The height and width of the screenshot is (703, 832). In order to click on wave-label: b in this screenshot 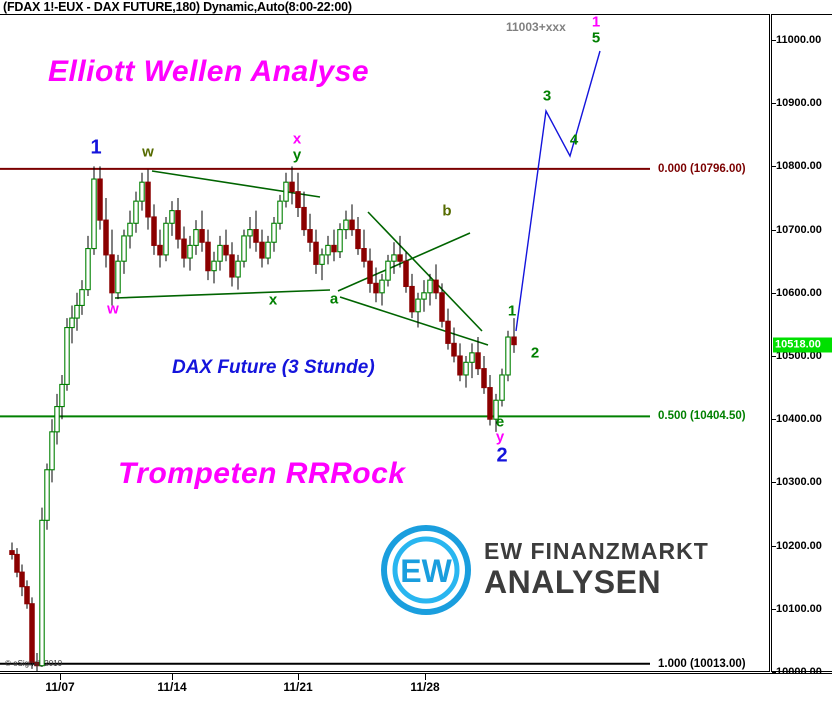, I will do `click(447, 211)`.